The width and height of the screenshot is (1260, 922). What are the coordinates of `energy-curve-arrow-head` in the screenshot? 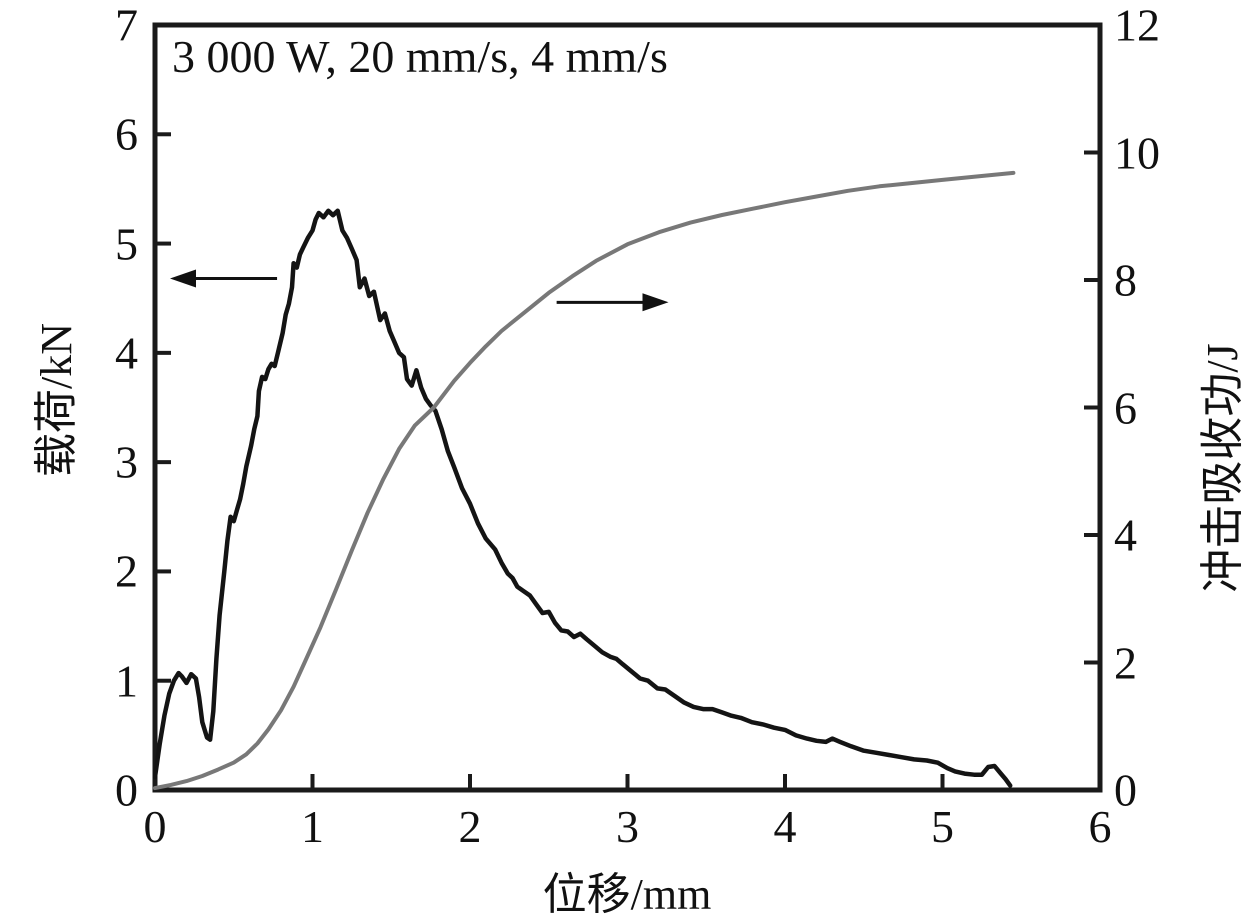 It's located at (655, 302).